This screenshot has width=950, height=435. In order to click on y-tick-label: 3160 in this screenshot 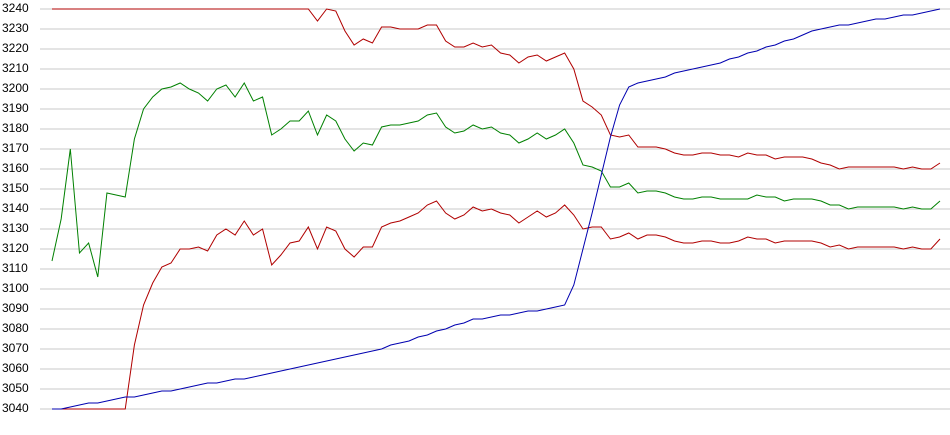, I will do `click(15, 168)`.